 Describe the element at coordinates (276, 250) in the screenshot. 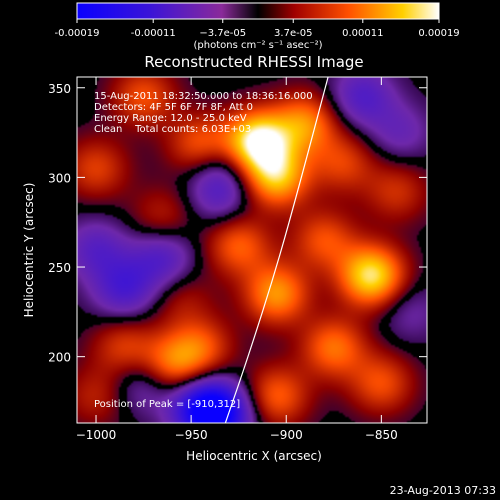

I see `solar-limb-curve` at that location.